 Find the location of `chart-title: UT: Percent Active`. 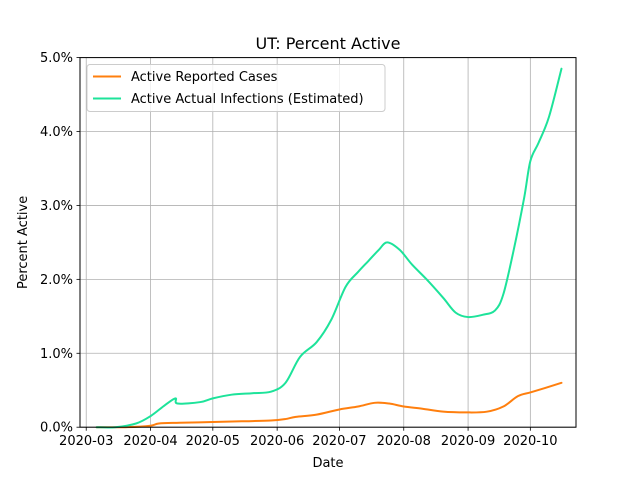

chart-title: UT: Percent Active is located at coordinates (328, 43).